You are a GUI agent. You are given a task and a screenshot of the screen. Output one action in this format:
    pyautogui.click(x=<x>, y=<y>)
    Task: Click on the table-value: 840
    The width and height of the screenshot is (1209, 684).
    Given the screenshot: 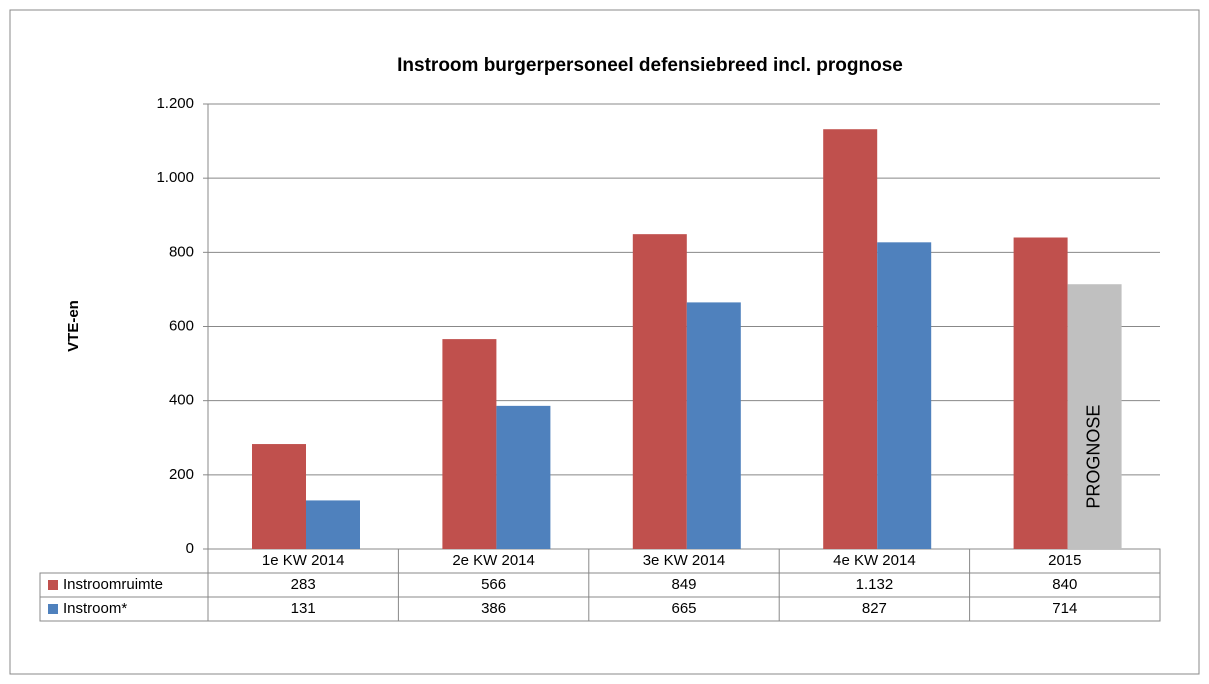 What is the action you would take?
    pyautogui.click(x=1064, y=584)
    